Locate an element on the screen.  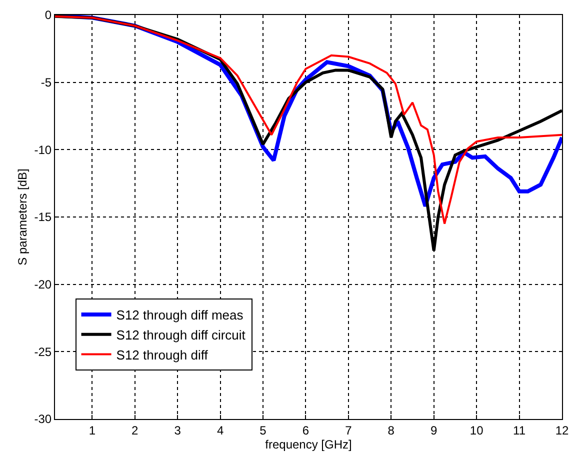
y-tick-label: -5 is located at coordinates (46, 83).